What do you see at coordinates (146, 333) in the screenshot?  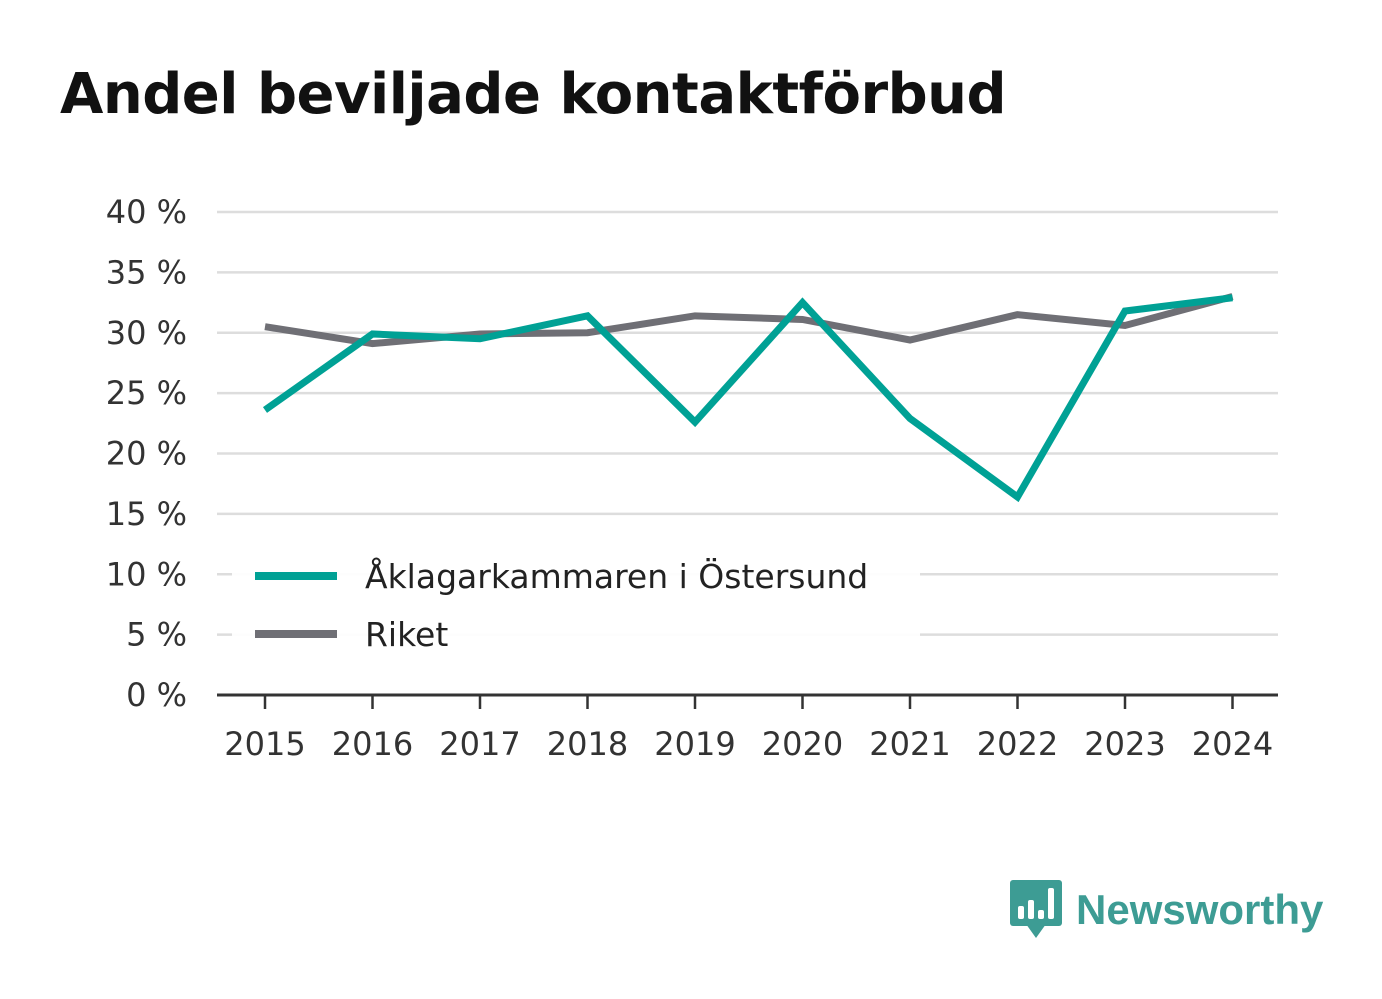 I see `y-tick-label: 30 %` at bounding box center [146, 333].